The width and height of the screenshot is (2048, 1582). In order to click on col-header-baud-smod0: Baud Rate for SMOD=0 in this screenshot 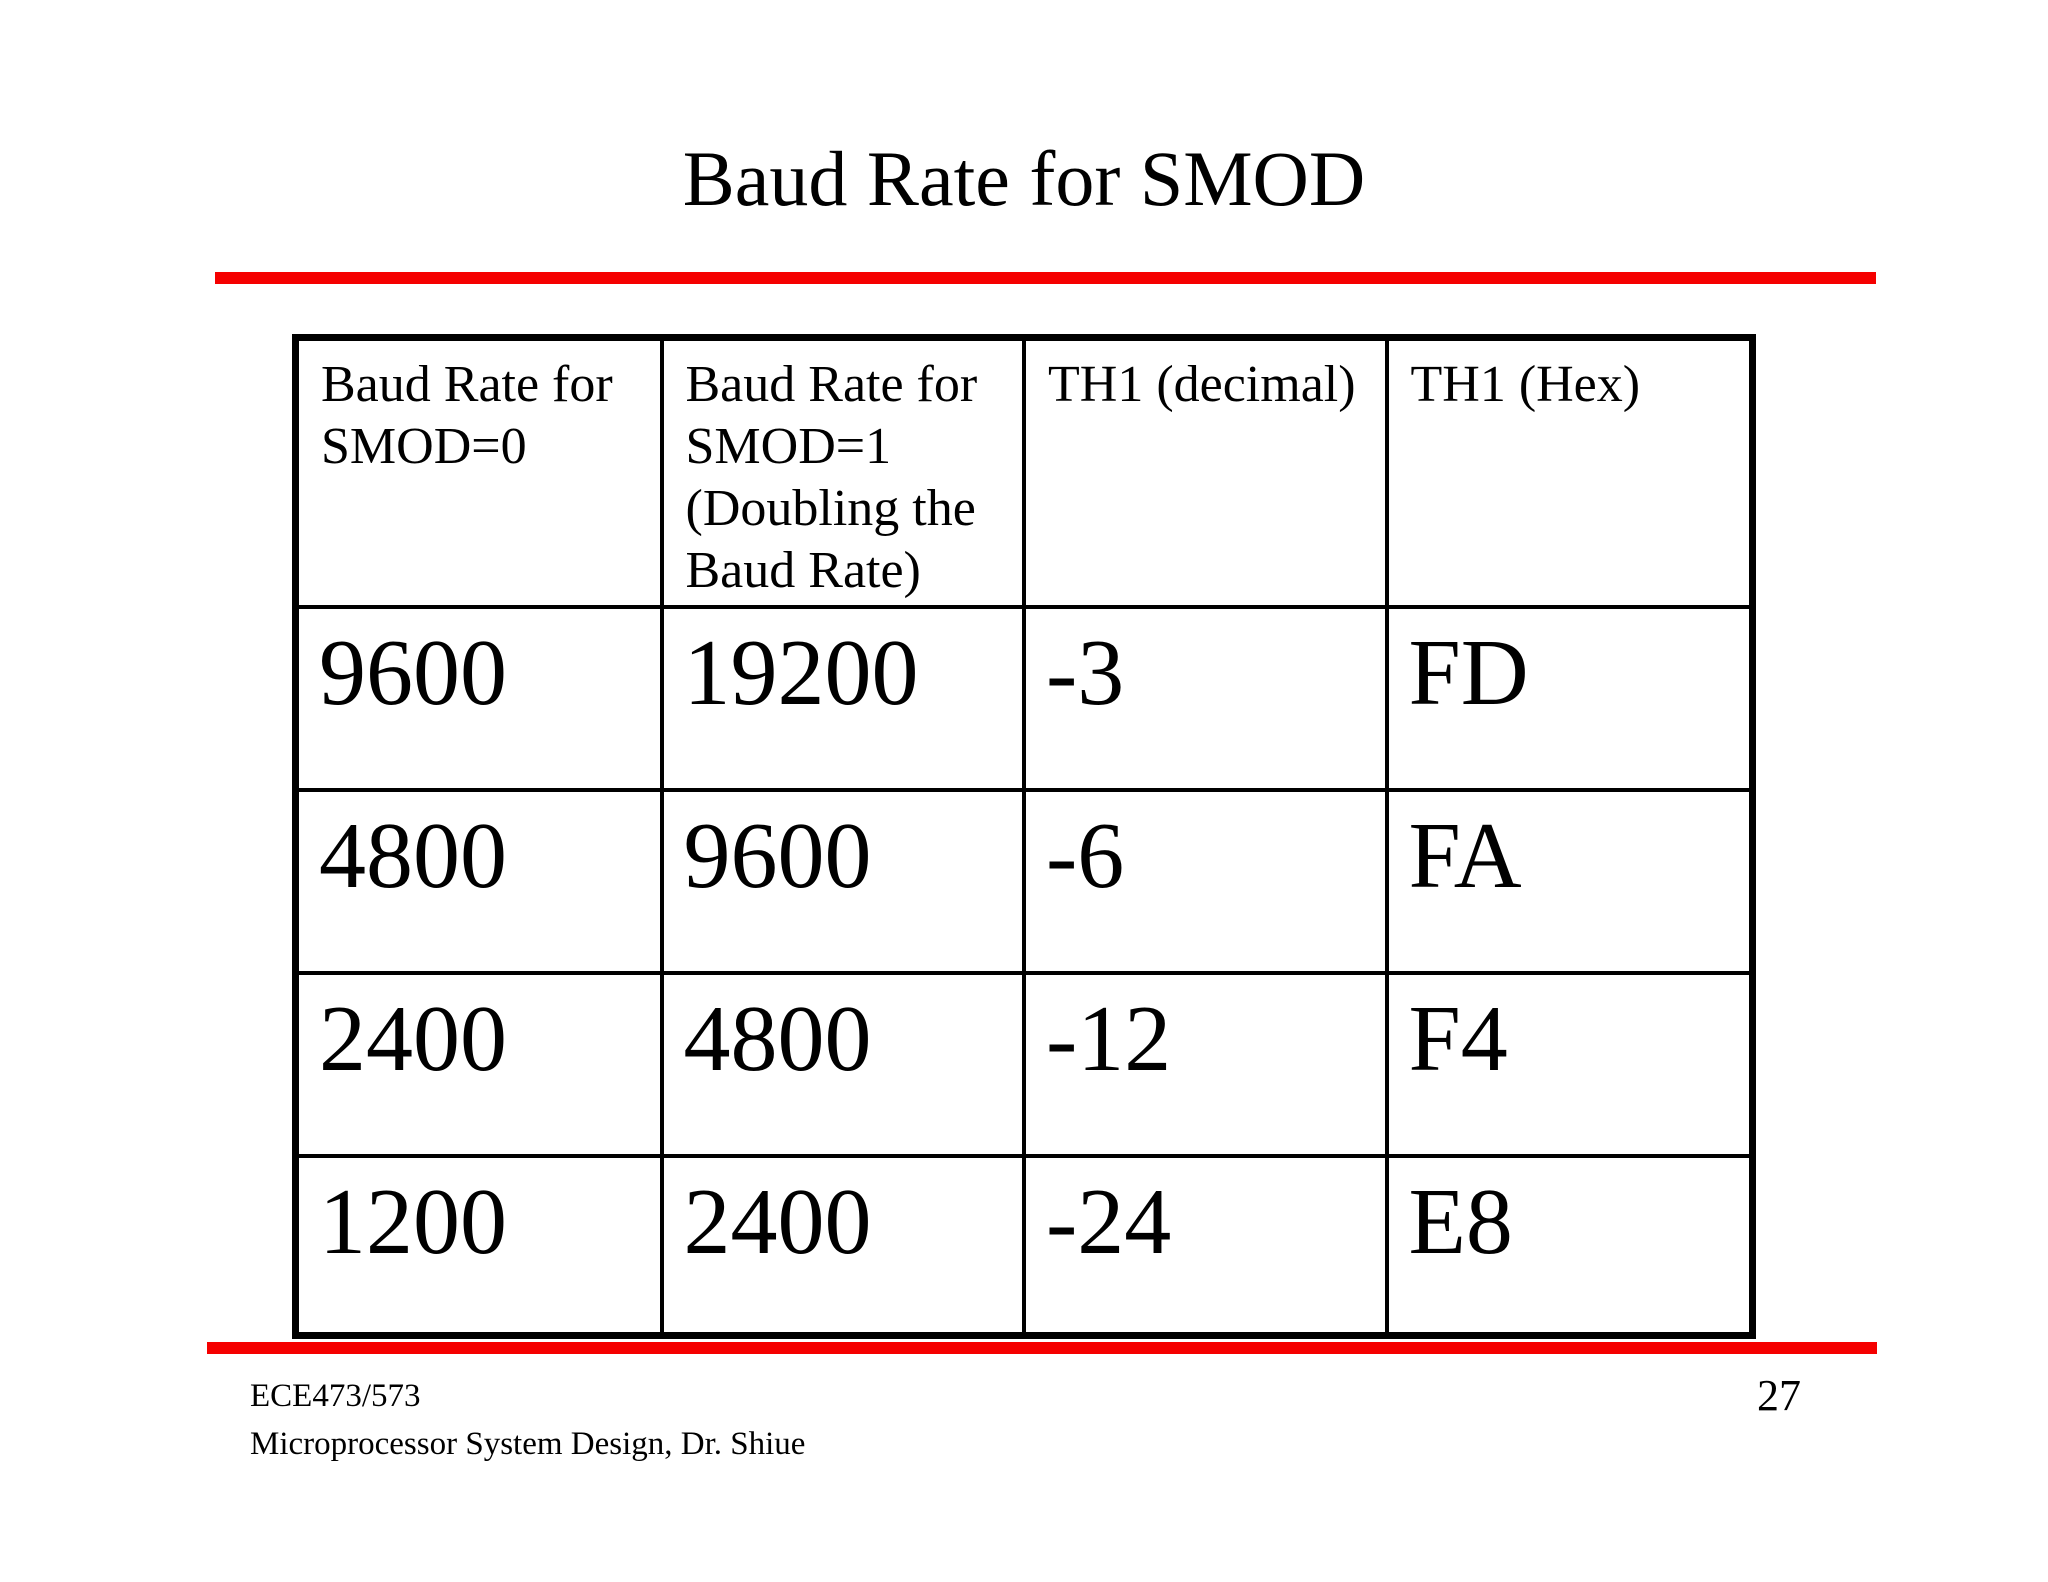, I will do `click(481, 475)`.